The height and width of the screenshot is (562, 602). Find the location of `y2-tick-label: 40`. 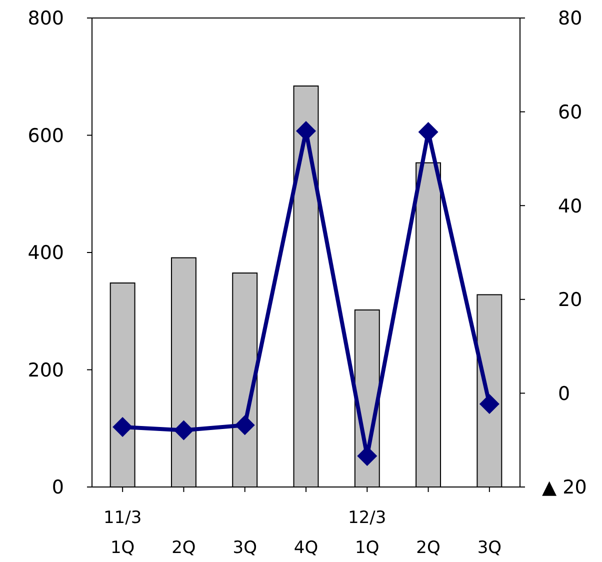

y2-tick-label: 40 is located at coordinates (570, 206).